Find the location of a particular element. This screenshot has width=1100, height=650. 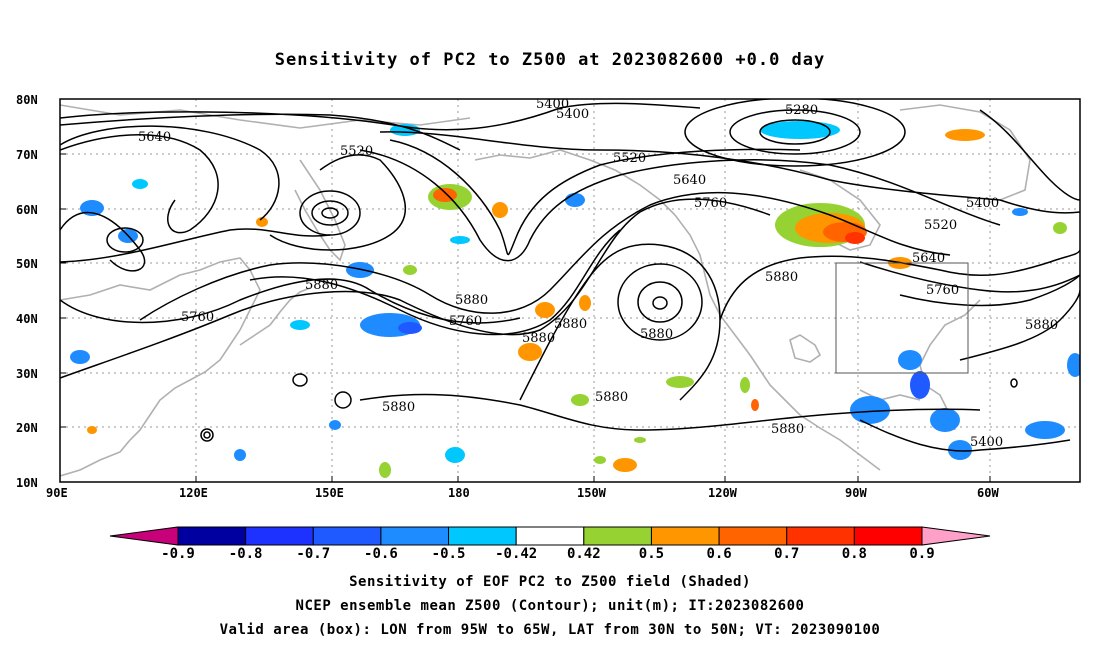

longitude-labels: 90E 120E 150E 180 150W 120W 90W 60W is located at coordinates (522, 493).